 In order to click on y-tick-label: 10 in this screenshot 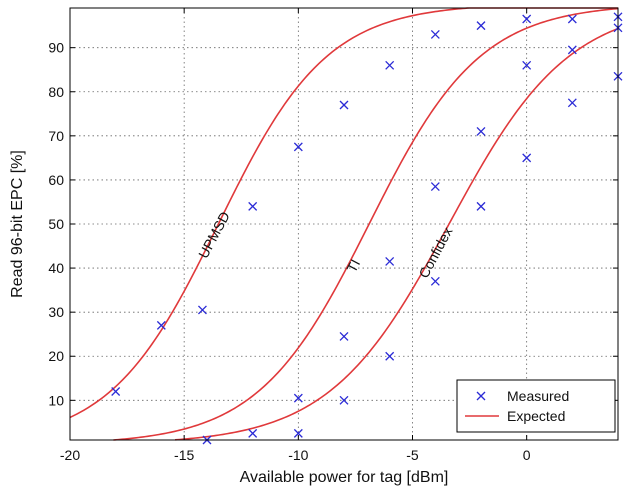, I will do `click(56, 400)`.